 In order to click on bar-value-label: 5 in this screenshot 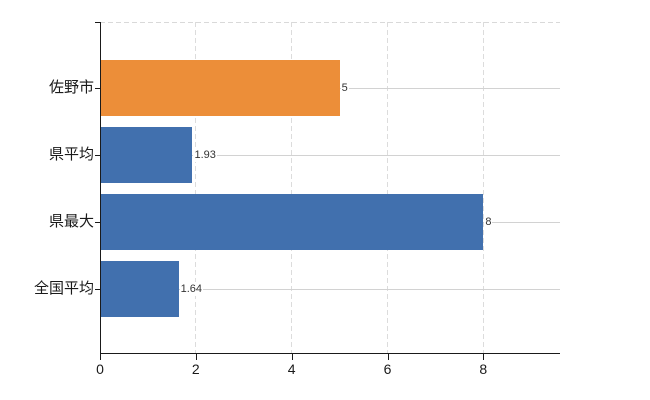, I will do `click(344, 88)`.